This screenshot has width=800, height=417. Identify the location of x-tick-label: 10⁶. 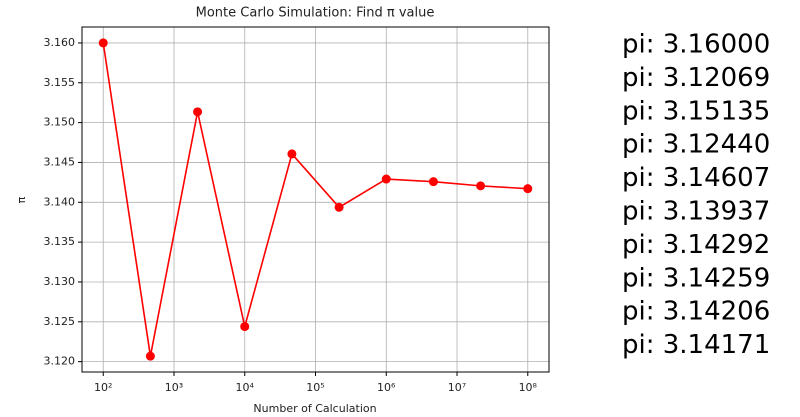
(386, 387).